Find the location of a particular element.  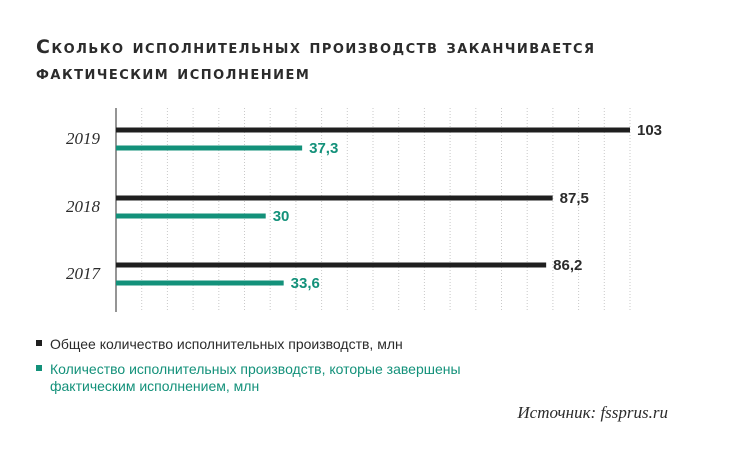

data-label: 86,2 is located at coordinates (567, 265).